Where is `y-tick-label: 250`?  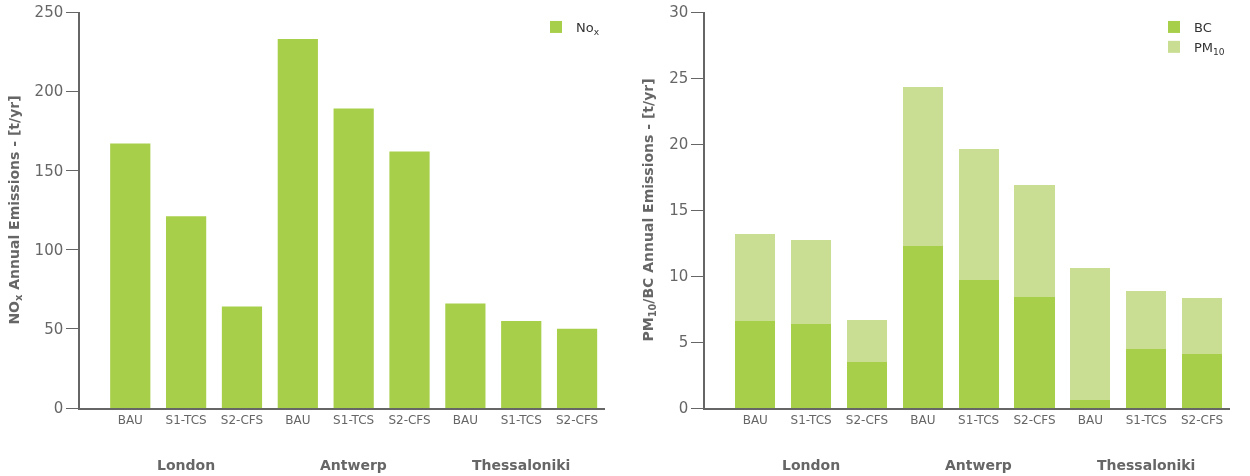 y-tick-label: 250 is located at coordinates (49, 12).